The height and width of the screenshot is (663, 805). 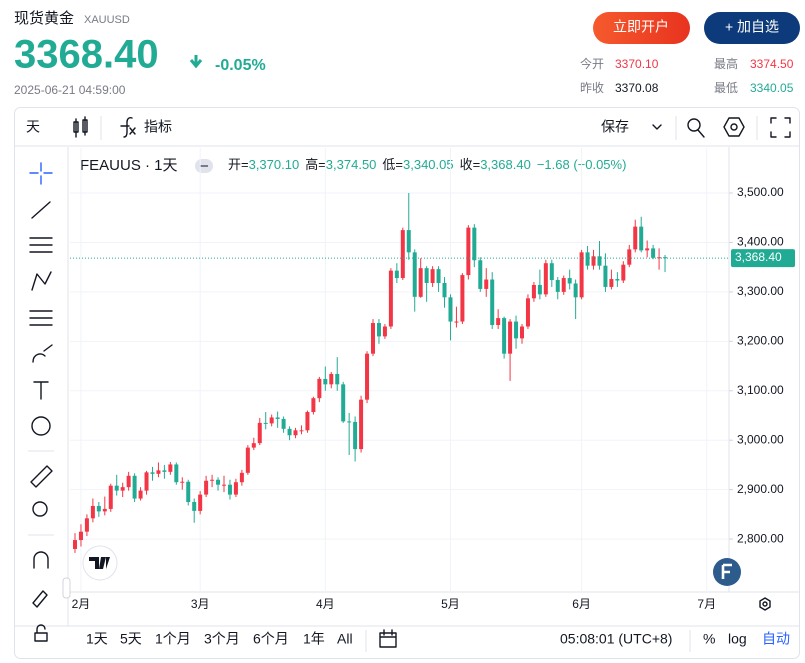 I want to click on y-tick-label: 3,300.00, so click(x=760, y=291).